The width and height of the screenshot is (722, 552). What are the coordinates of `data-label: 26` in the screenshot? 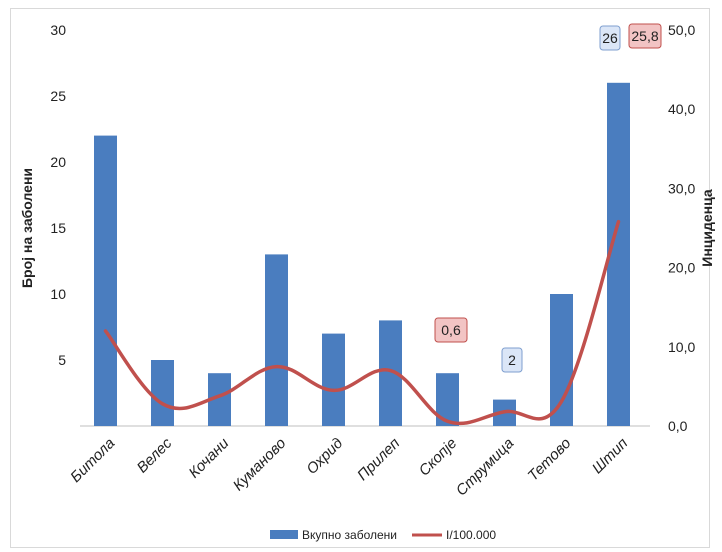 It's located at (610, 38).